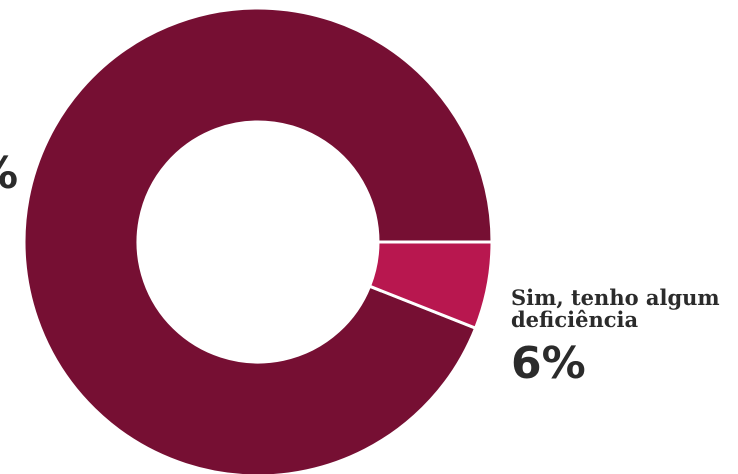 This screenshot has width=738, height=474. Describe the element at coordinates (430, 285) in the screenshot. I see `donut-slice-minor` at that location.